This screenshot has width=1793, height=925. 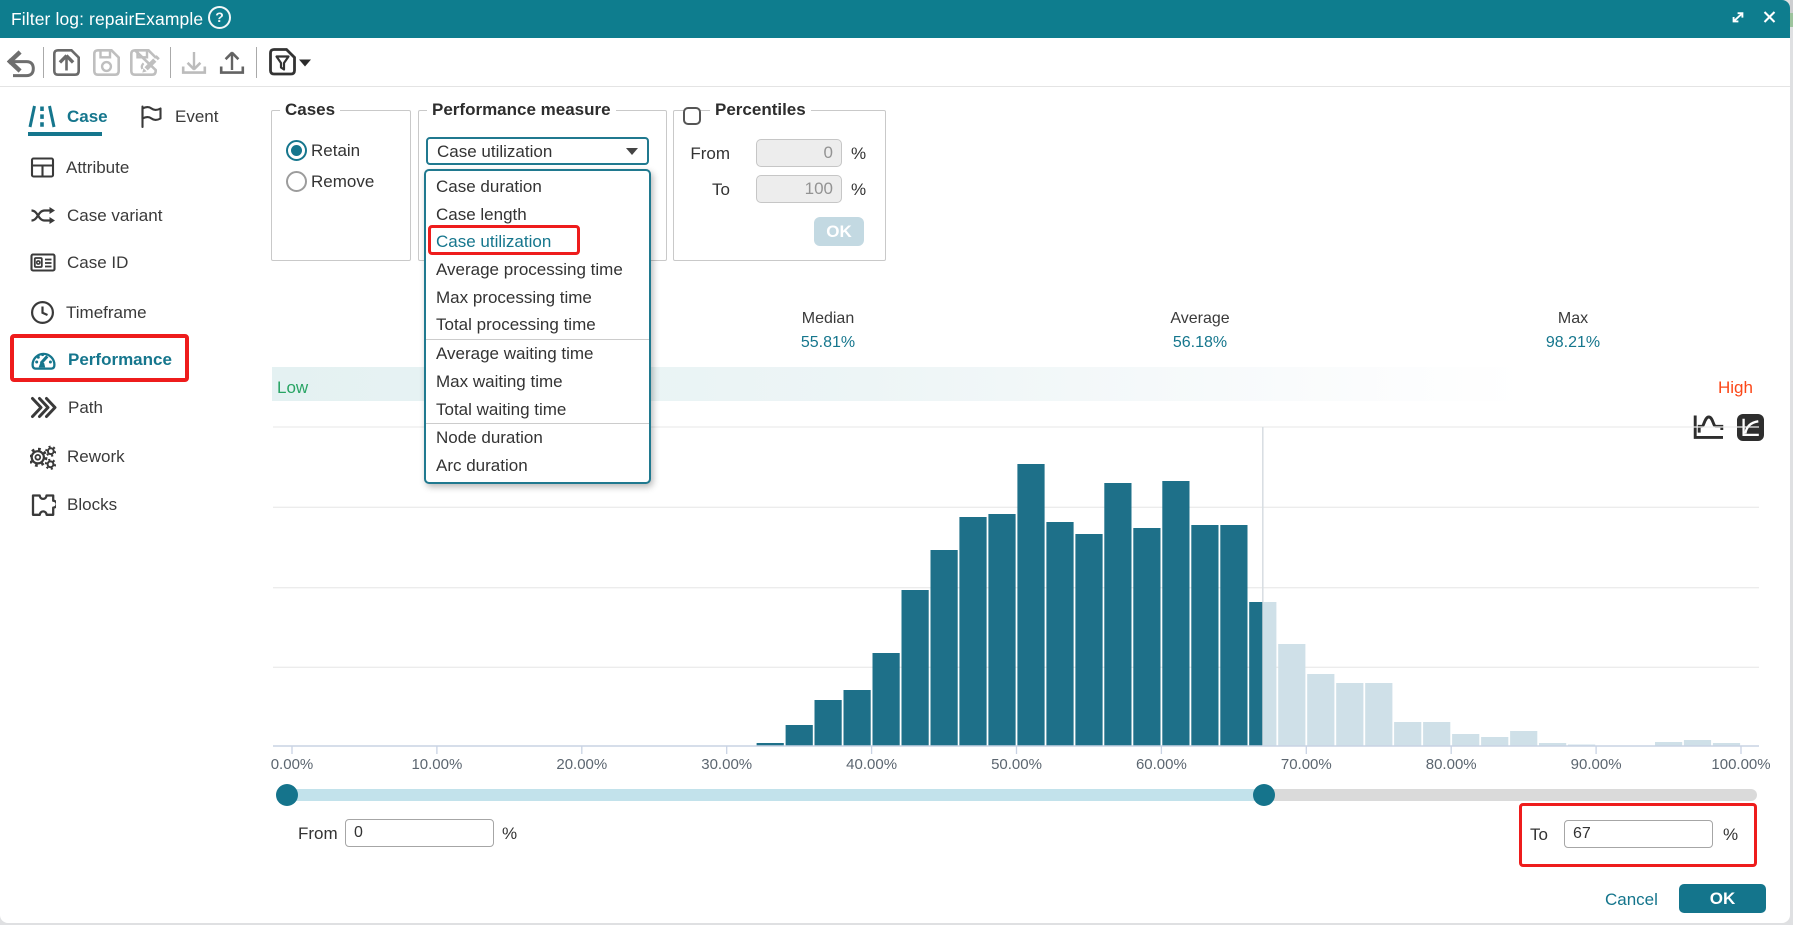 What do you see at coordinates (1596, 764) in the screenshot?
I see `svg-text: 90.00%` at bounding box center [1596, 764].